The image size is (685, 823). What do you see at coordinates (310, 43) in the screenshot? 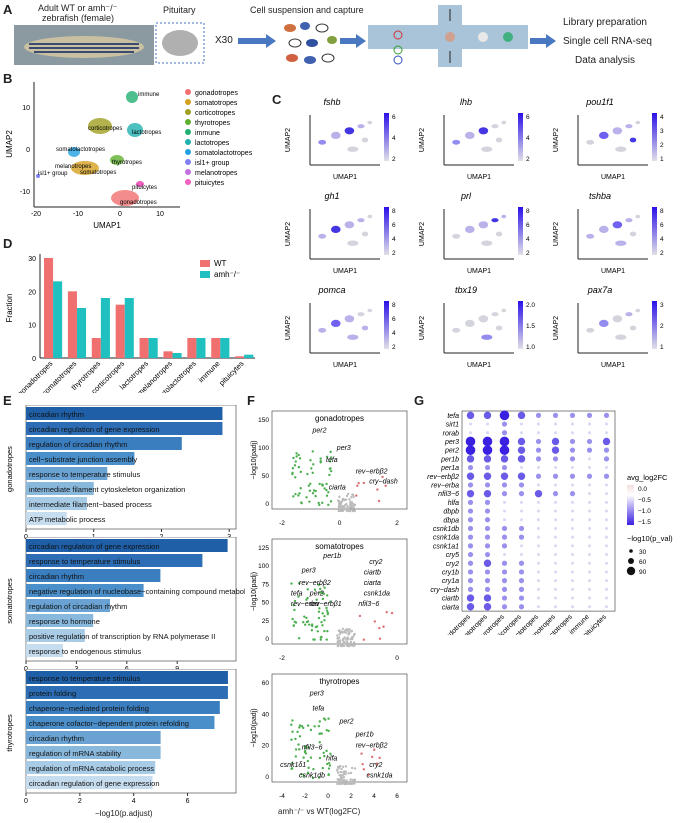
I see `cell-suspension-icon` at bounding box center [310, 43].